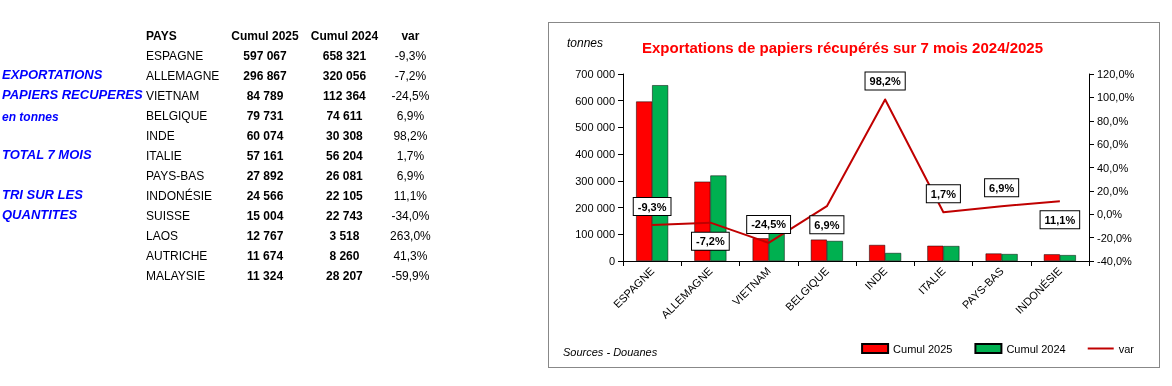  Describe the element at coordinates (265, 236) in the screenshot. I see `data-label: 12 767` at that location.